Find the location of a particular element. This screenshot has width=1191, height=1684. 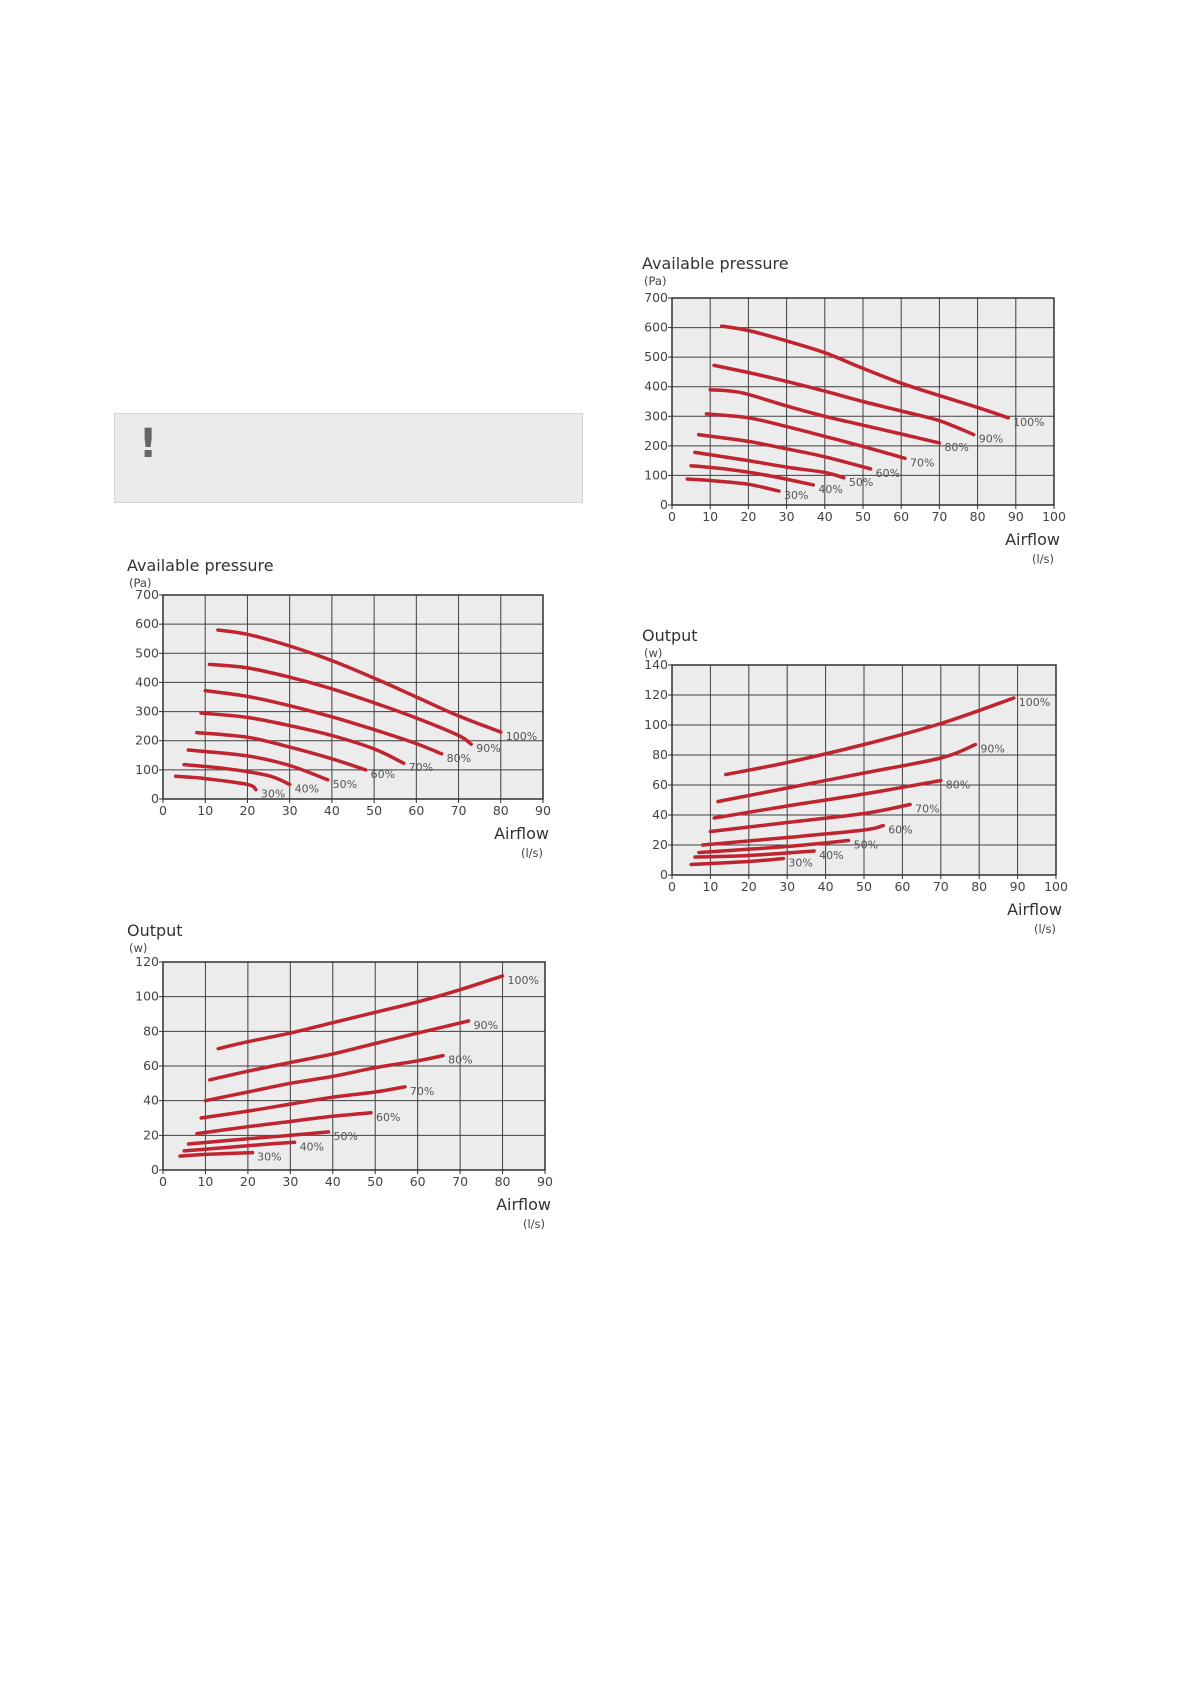

y-tick-label: 600 is located at coordinates (147, 623).